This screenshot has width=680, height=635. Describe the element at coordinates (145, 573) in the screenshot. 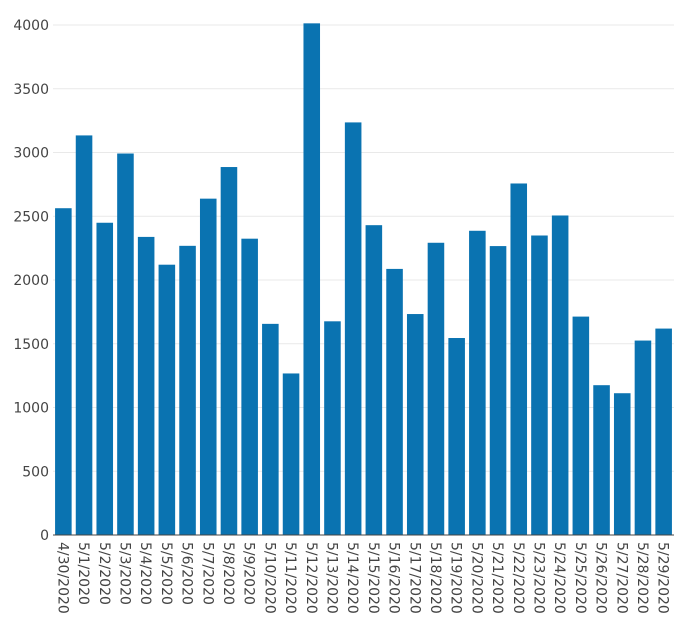

I see `x-tick-label: 5/4/2020` at that location.